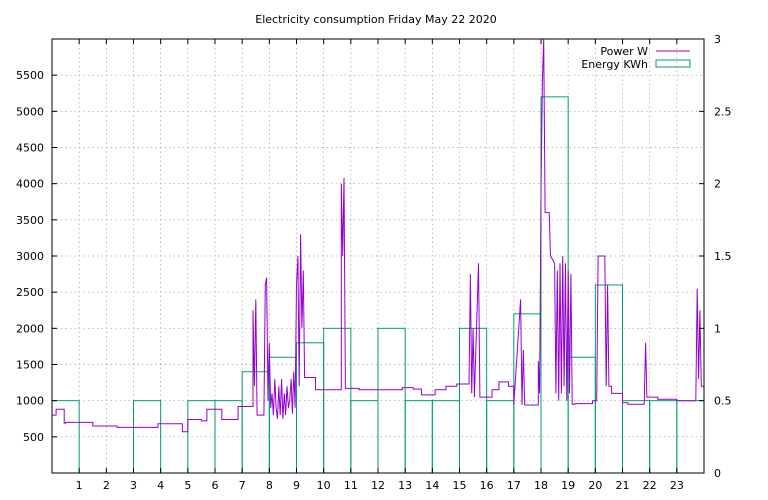 The width and height of the screenshot is (768, 500). Describe the element at coordinates (717, 328) in the screenshot. I see `y-right-tick-label: 1` at that location.